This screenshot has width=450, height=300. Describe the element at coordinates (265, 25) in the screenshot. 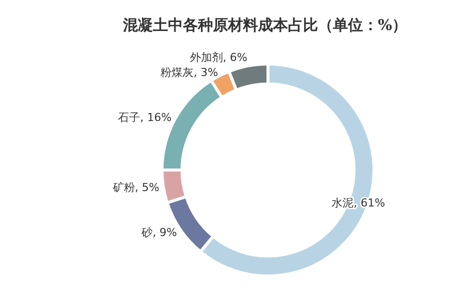

I see `chart-title: 混凝土中各种原材料成本占比（单位：%）` at that location.